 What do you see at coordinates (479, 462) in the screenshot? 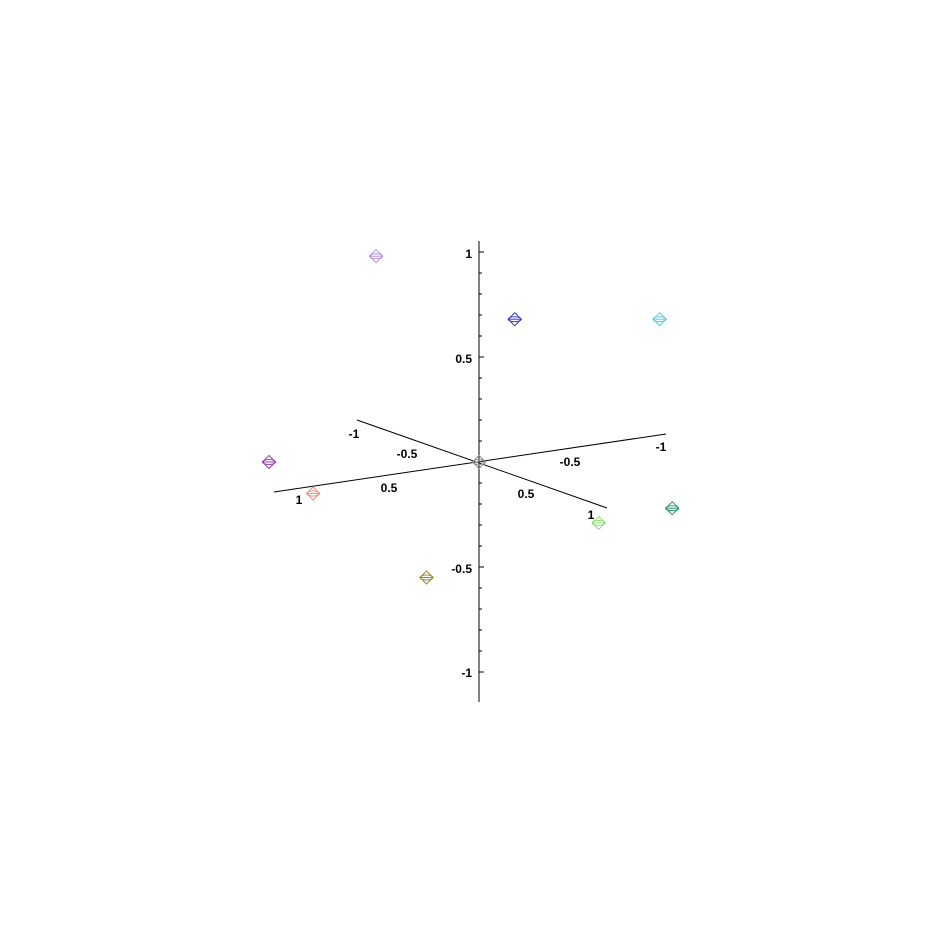
I see `point-origin` at bounding box center [479, 462].